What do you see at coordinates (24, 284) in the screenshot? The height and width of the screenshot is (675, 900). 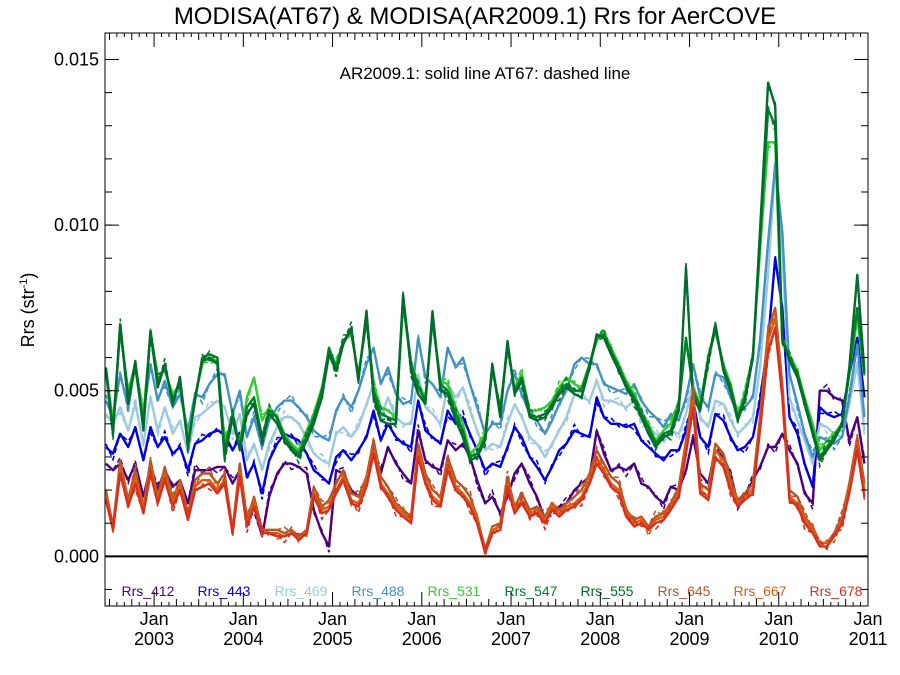 I see `y-axis-label-superscript: -1` at bounding box center [24, 284].